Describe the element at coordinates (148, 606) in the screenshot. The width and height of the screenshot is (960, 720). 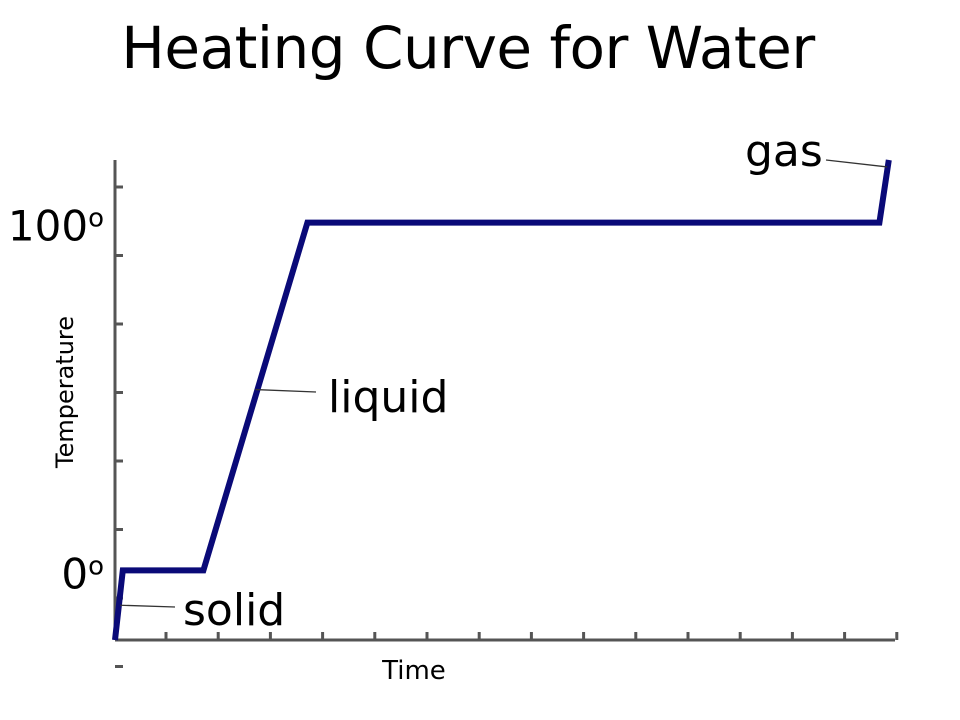
I see `annotation-leader-solid` at that location.